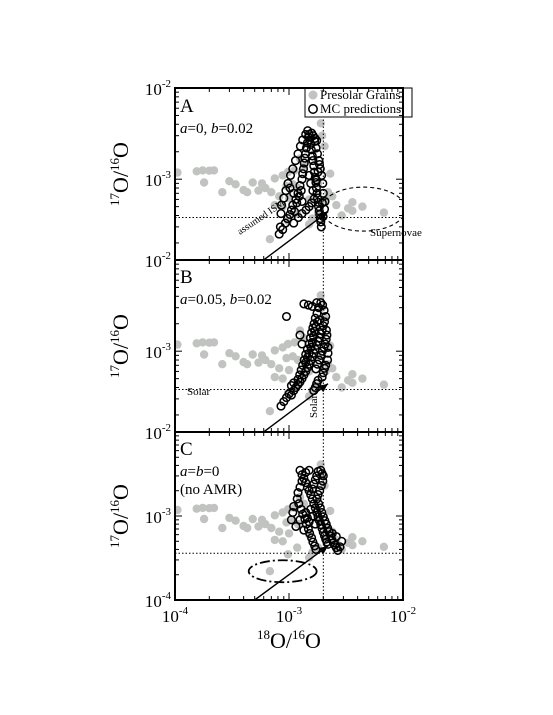  What do you see at coordinates (158, 432) in the screenshot?
I see `y-tick-label: 10⁻²` at bounding box center [158, 432].